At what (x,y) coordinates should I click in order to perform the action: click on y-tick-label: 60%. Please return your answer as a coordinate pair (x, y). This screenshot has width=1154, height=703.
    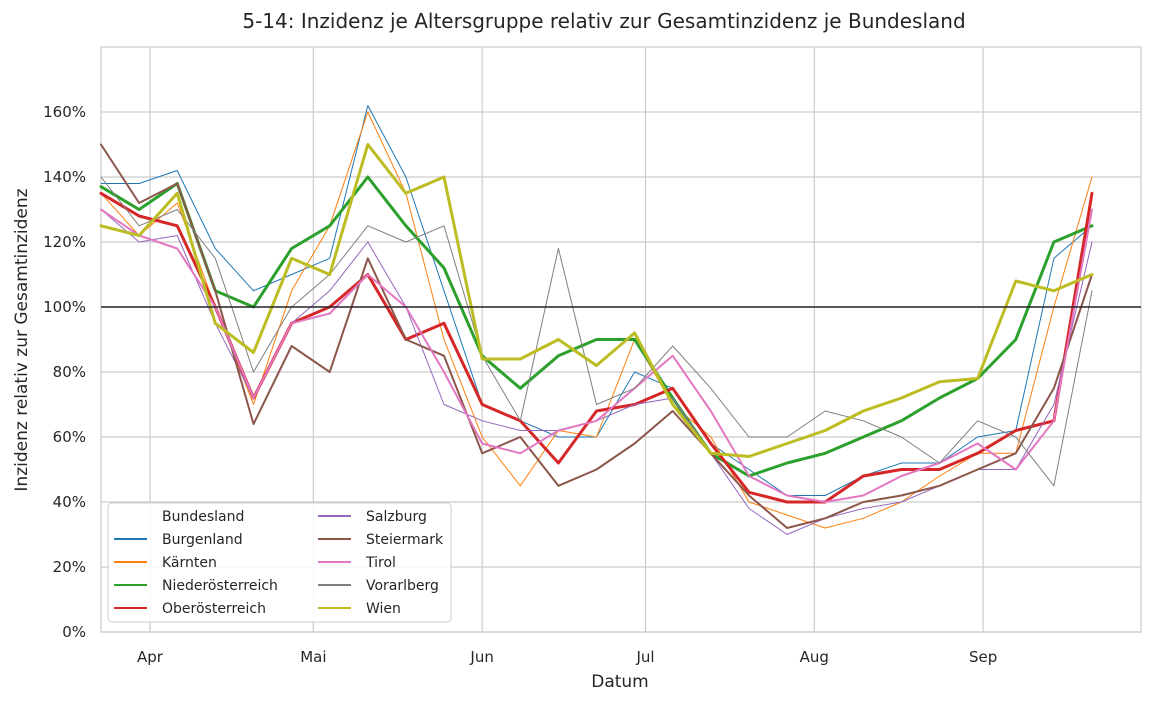
    Looking at the image, I should click on (69, 437).